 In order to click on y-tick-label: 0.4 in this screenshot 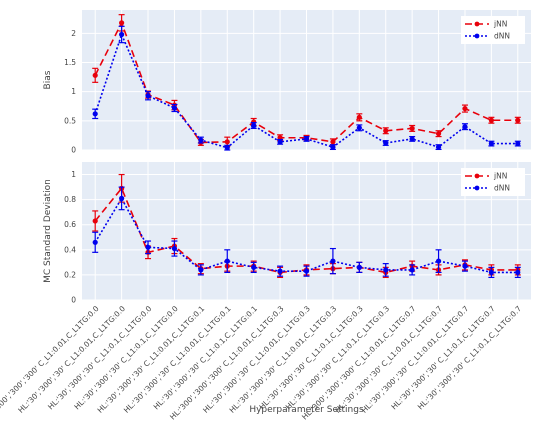, I will do `click(70, 249)`.